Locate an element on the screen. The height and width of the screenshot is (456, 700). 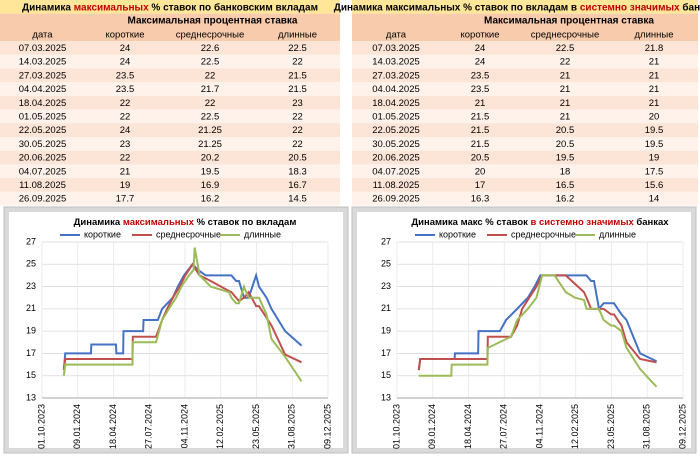
table-cell: 04.04.2025 is located at coordinates (43, 89).